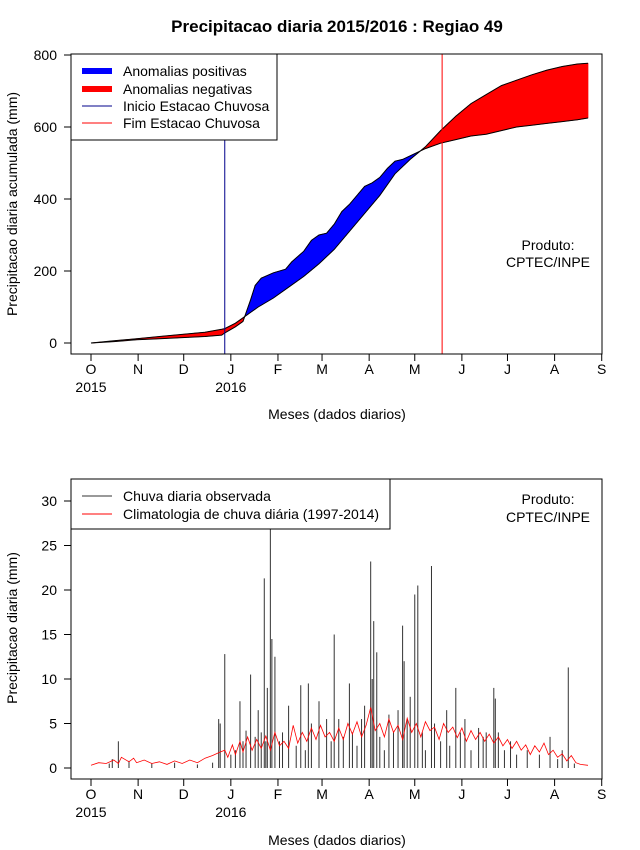  What do you see at coordinates (46, 55) in the screenshot?
I see `y-tick-label: 800` at bounding box center [46, 55].